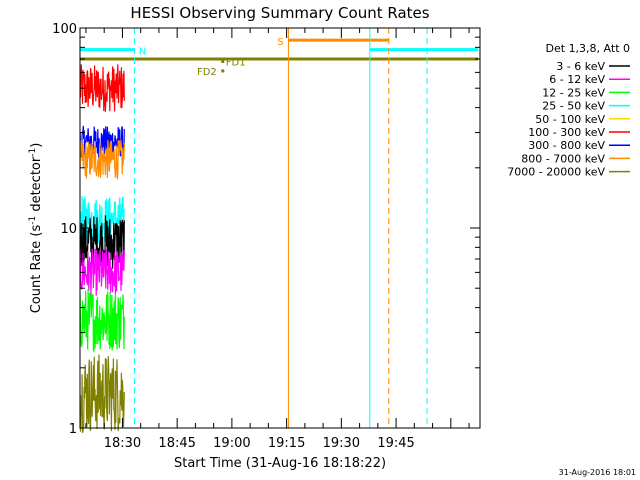  Describe the element at coordinates (570, 119) in the screenshot. I see `legend-label-4: 50 - 100 keV` at that location.